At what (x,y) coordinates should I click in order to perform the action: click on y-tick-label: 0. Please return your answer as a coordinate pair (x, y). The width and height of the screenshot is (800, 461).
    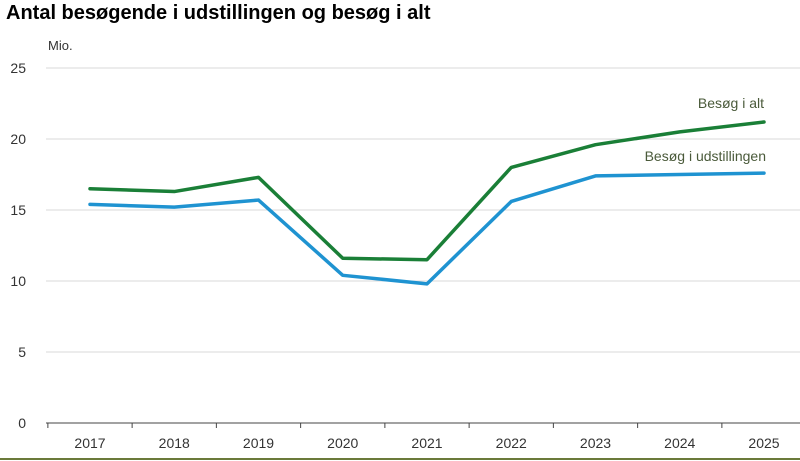
    Looking at the image, I should click on (22, 423).